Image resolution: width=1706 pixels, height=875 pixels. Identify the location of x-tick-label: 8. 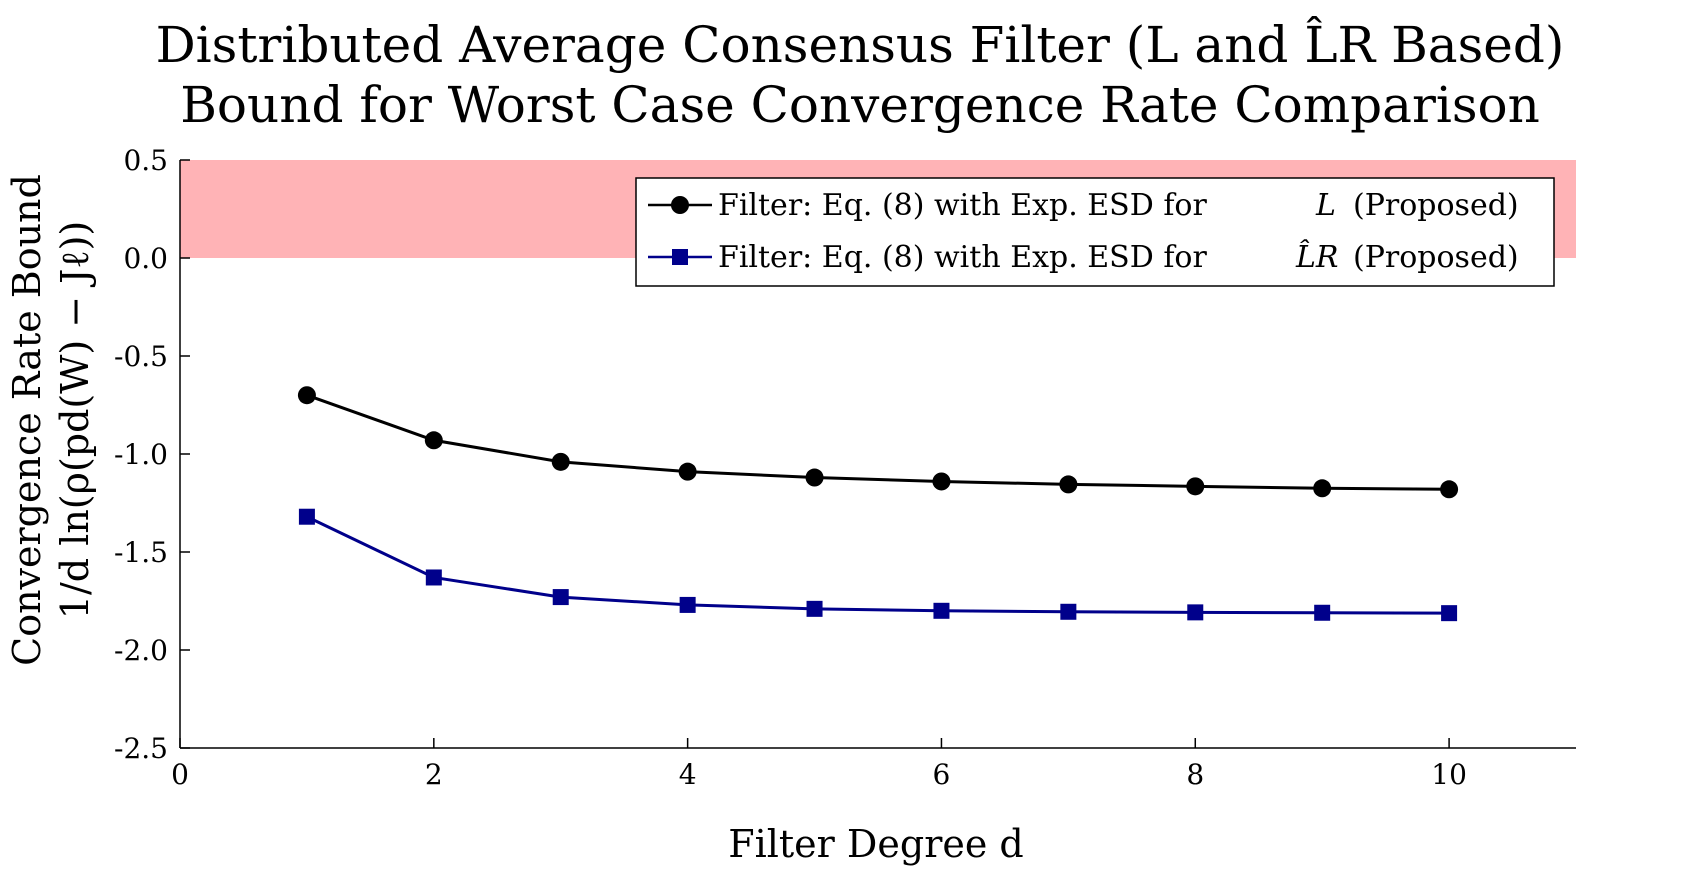
(1195, 774).